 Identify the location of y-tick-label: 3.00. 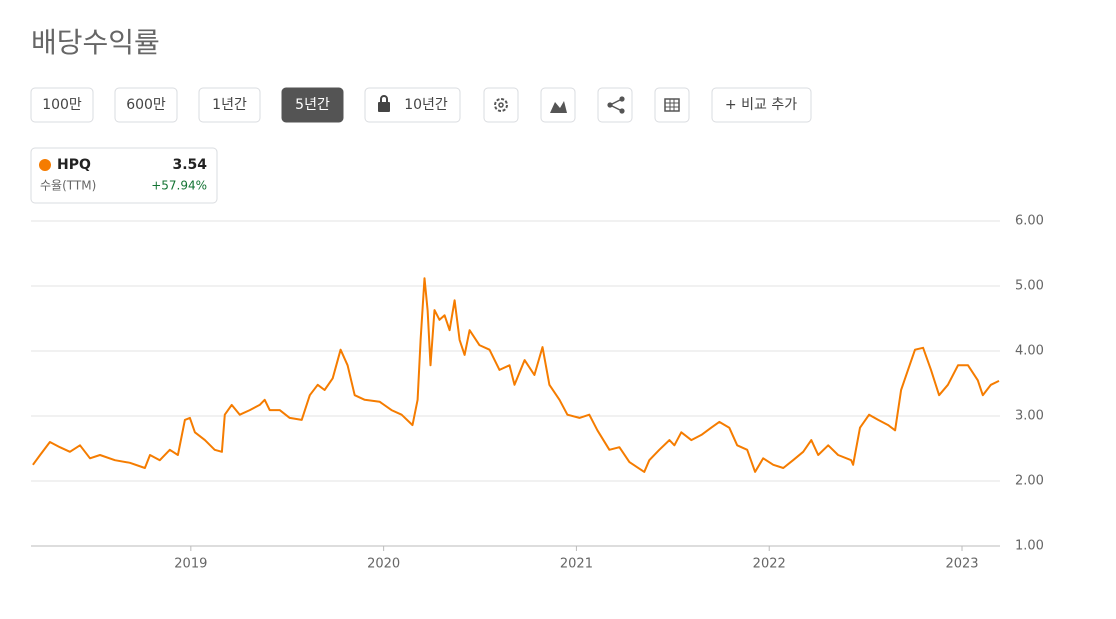
(1029, 416).